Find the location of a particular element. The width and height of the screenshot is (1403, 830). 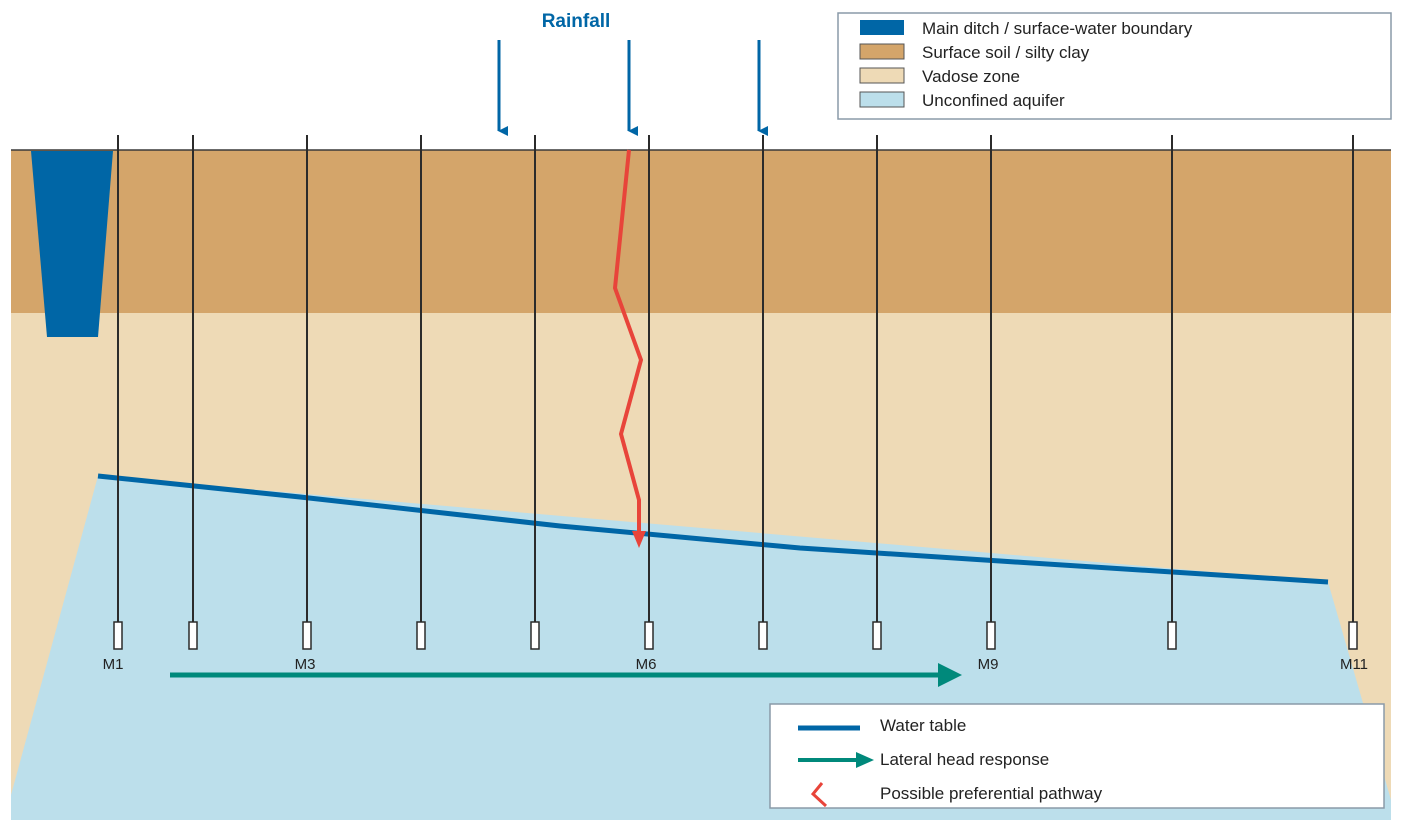

legend-lines-frame is located at coordinates (1077, 756).